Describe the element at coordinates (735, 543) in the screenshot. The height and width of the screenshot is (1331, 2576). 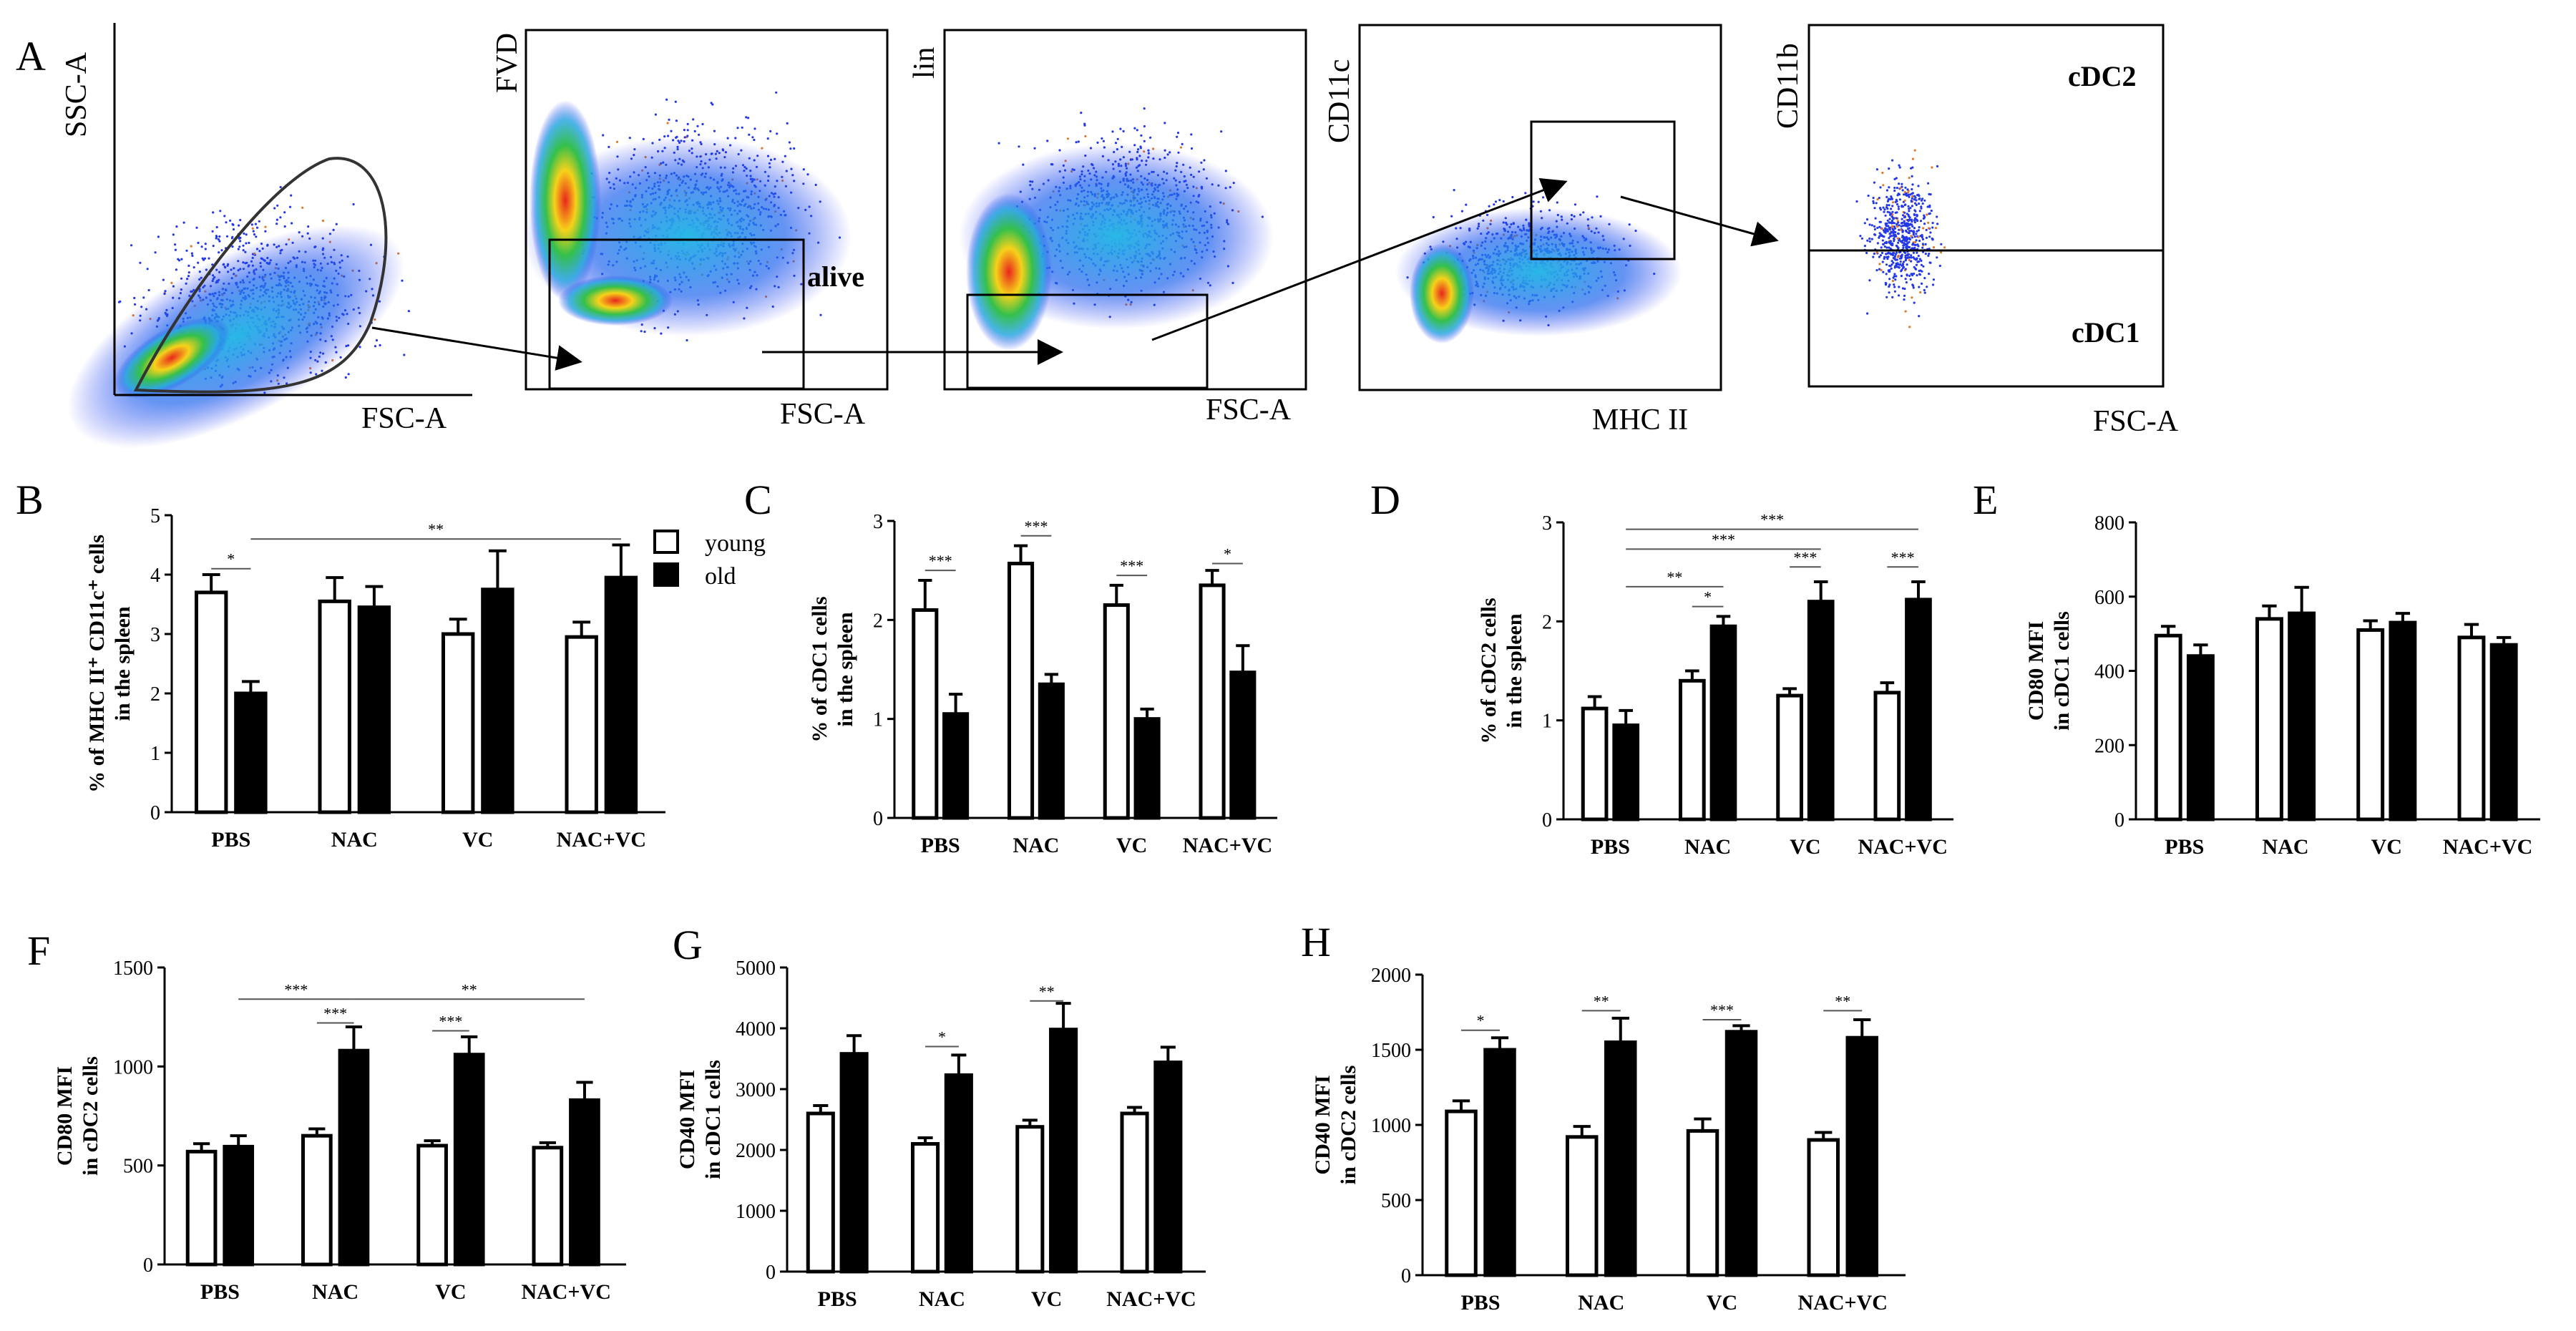
I see `legend-young-label: young` at that location.